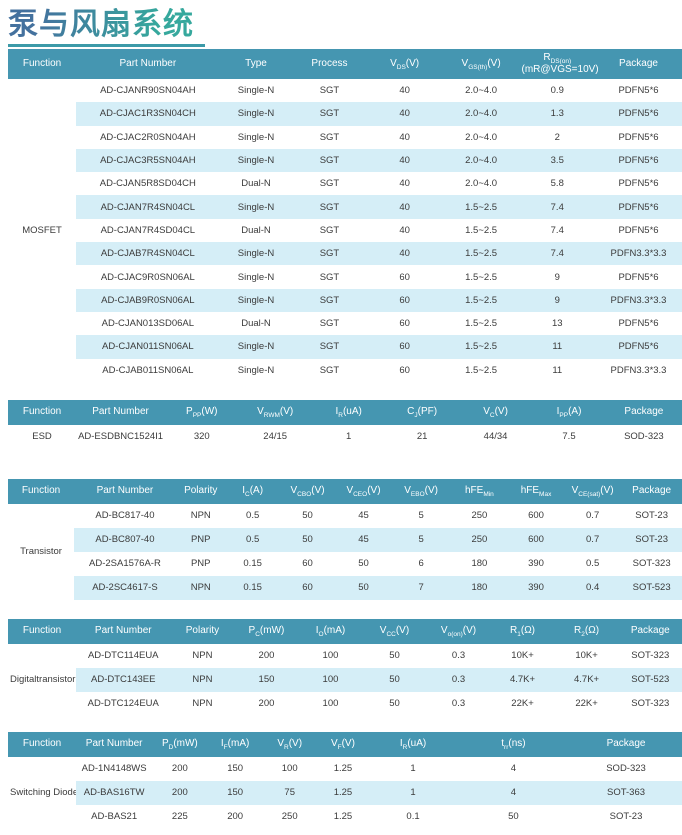 The height and width of the screenshot is (835, 682). I want to click on column-header: IO(mA), so click(330, 631).